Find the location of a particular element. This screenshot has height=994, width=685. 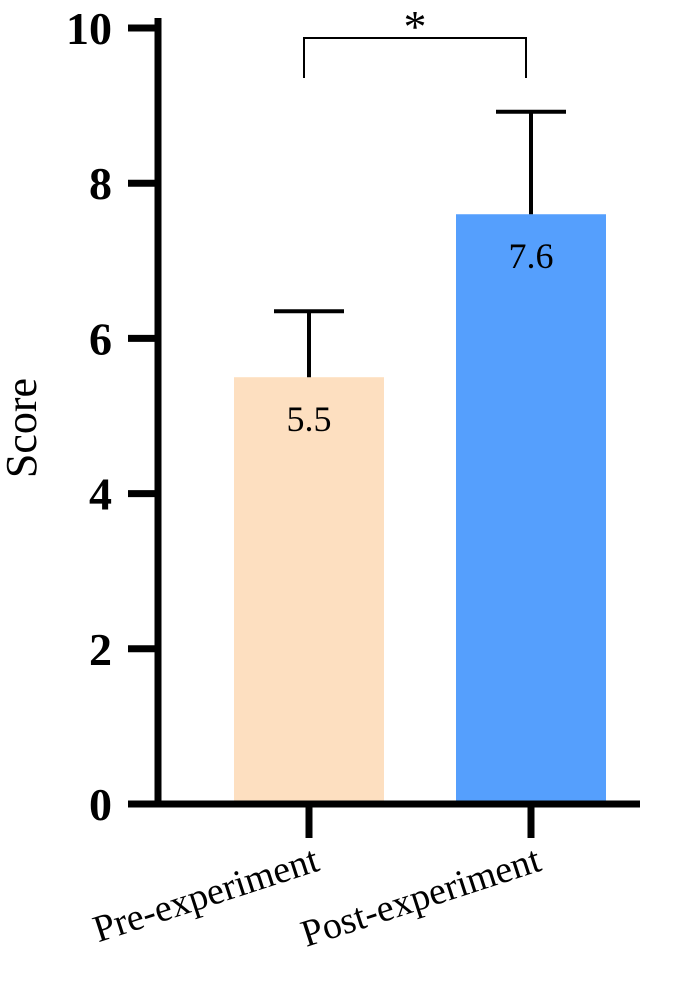

data-label-post-experiment: 7.6 is located at coordinates (531, 256).